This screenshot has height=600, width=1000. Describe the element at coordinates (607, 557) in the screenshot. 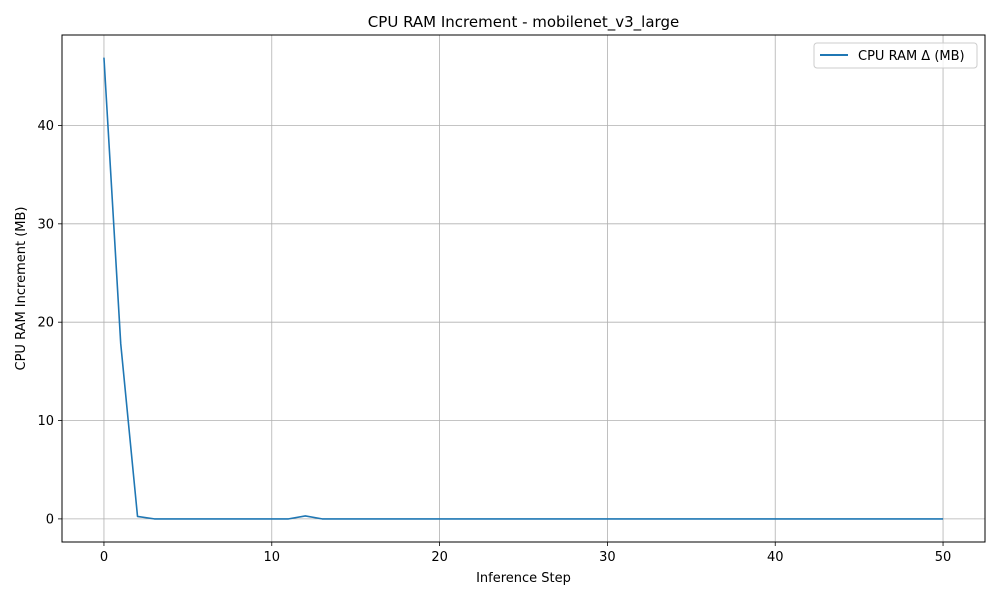

I see `x-tick-label: 30` at that location.